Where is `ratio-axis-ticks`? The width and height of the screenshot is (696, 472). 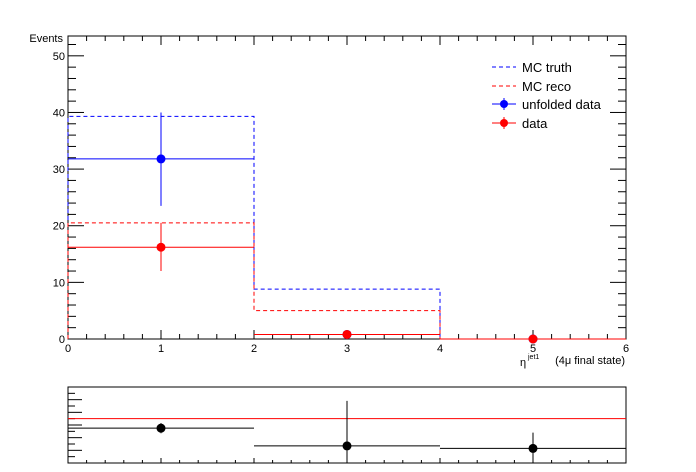
ratio-axis-ticks is located at coordinates (347, 425).